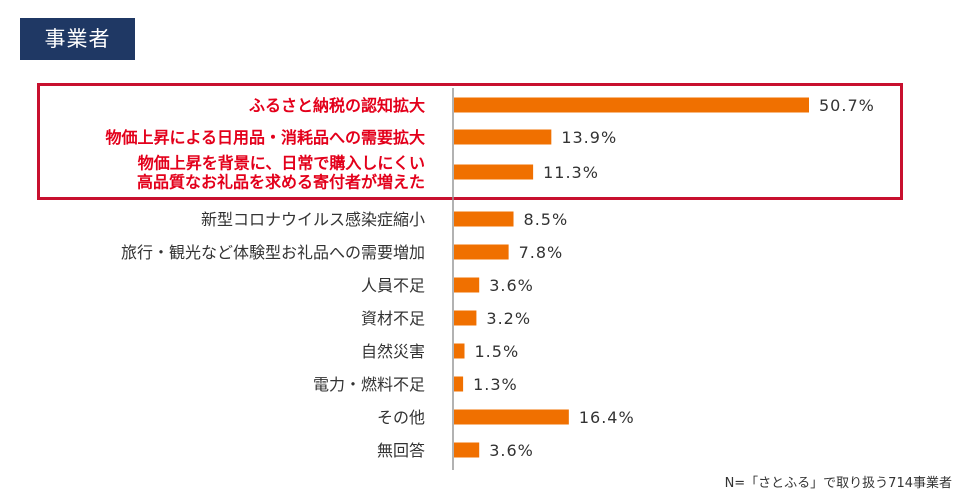  Describe the element at coordinates (77, 39) in the screenshot. I see `segment-badge: 事業者` at that location.